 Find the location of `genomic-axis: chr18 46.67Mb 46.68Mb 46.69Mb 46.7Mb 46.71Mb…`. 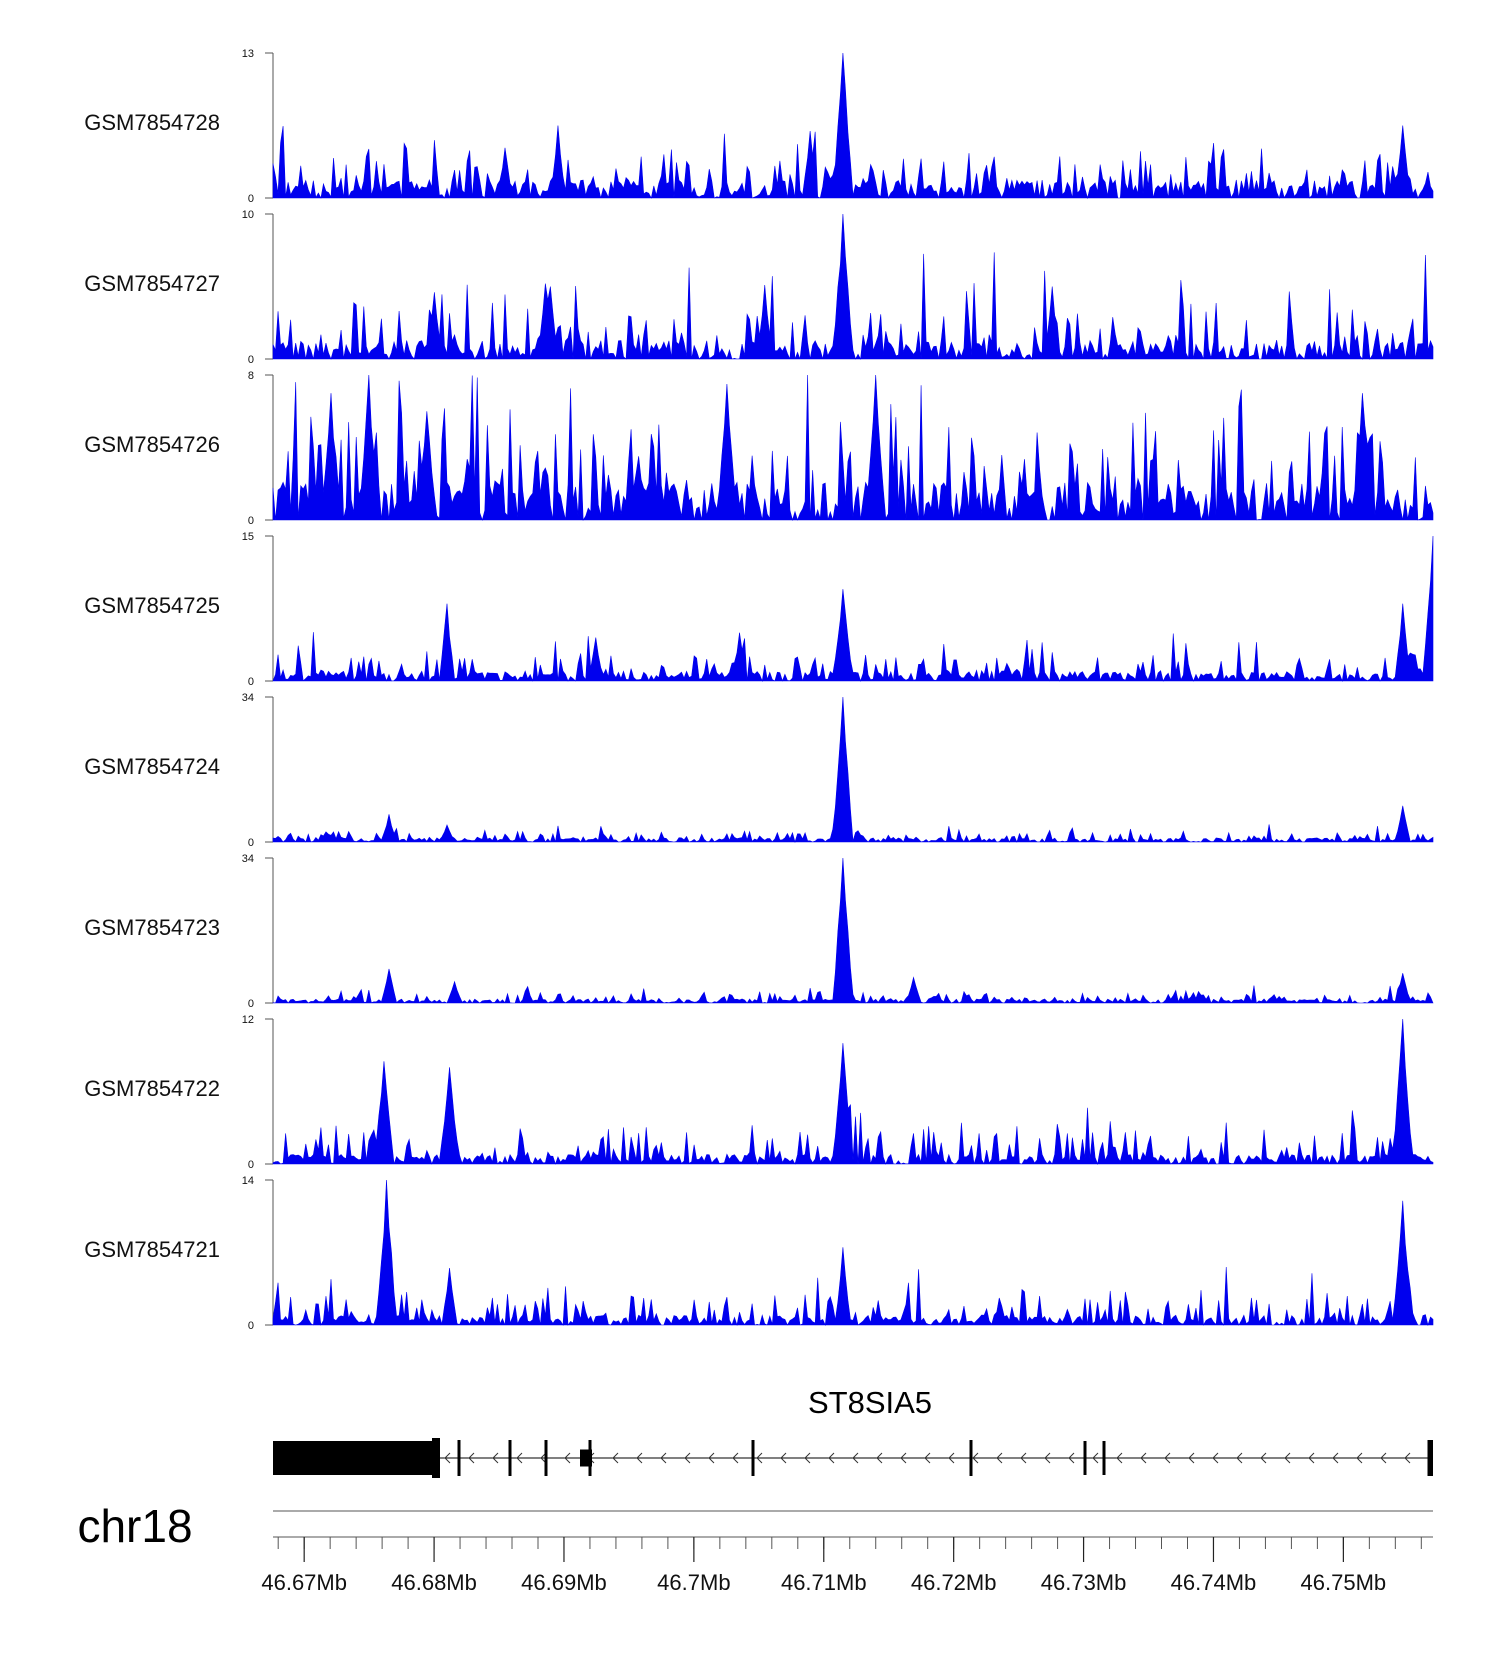

genomic-axis: chr18 46.67Mb 46.68Mb 46.69Mb 46.7Mb 46.71Mb… is located at coordinates (755, 1547).